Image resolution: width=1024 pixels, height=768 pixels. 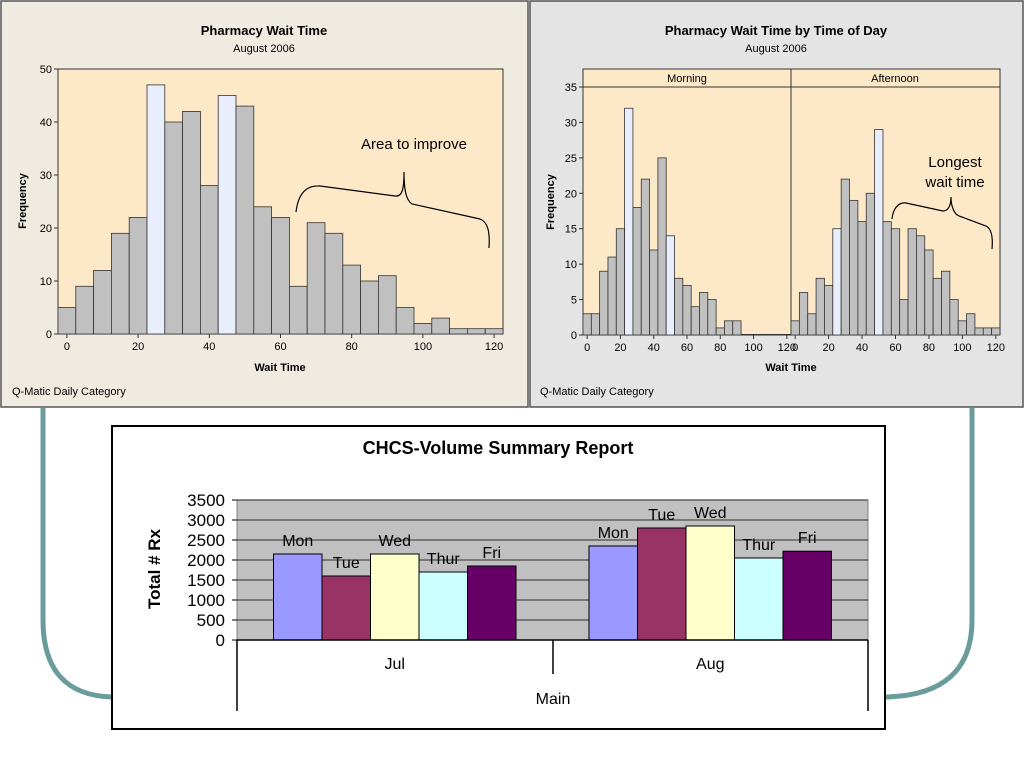 What do you see at coordinates (394, 541) in the screenshot?
I see `bar-series-label: Wed` at bounding box center [394, 541].